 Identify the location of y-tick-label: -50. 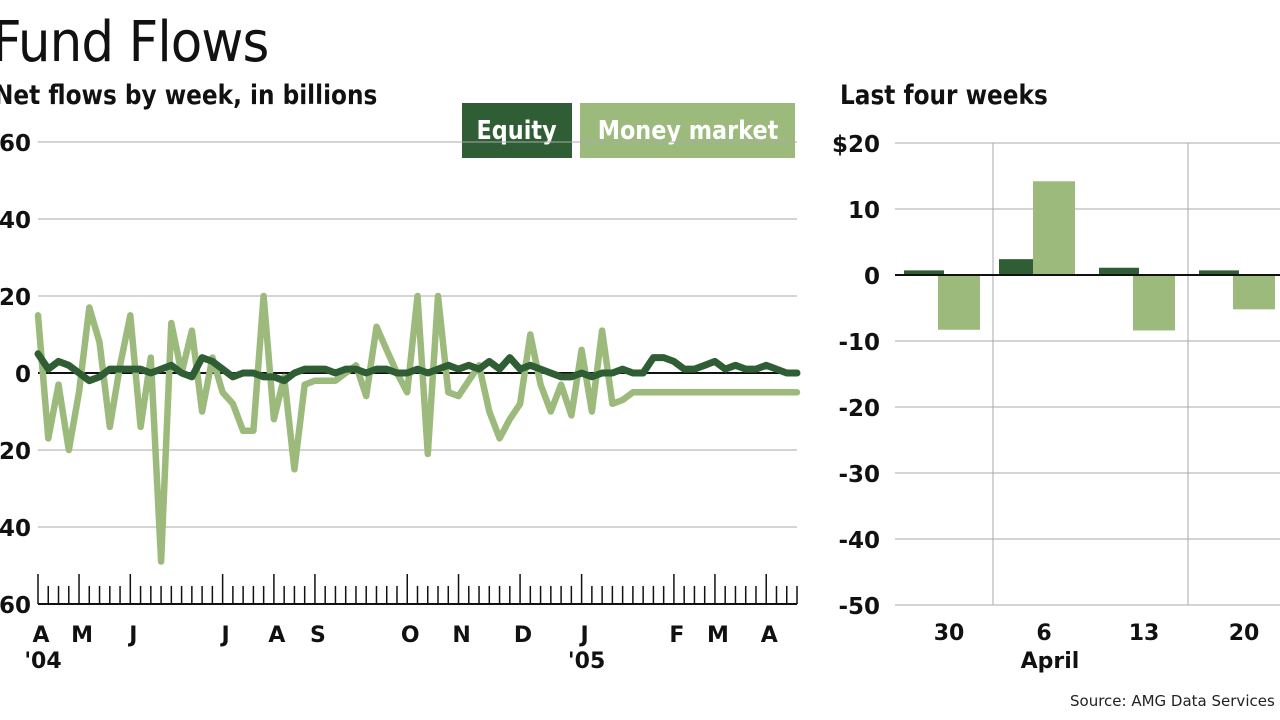
(859, 607).